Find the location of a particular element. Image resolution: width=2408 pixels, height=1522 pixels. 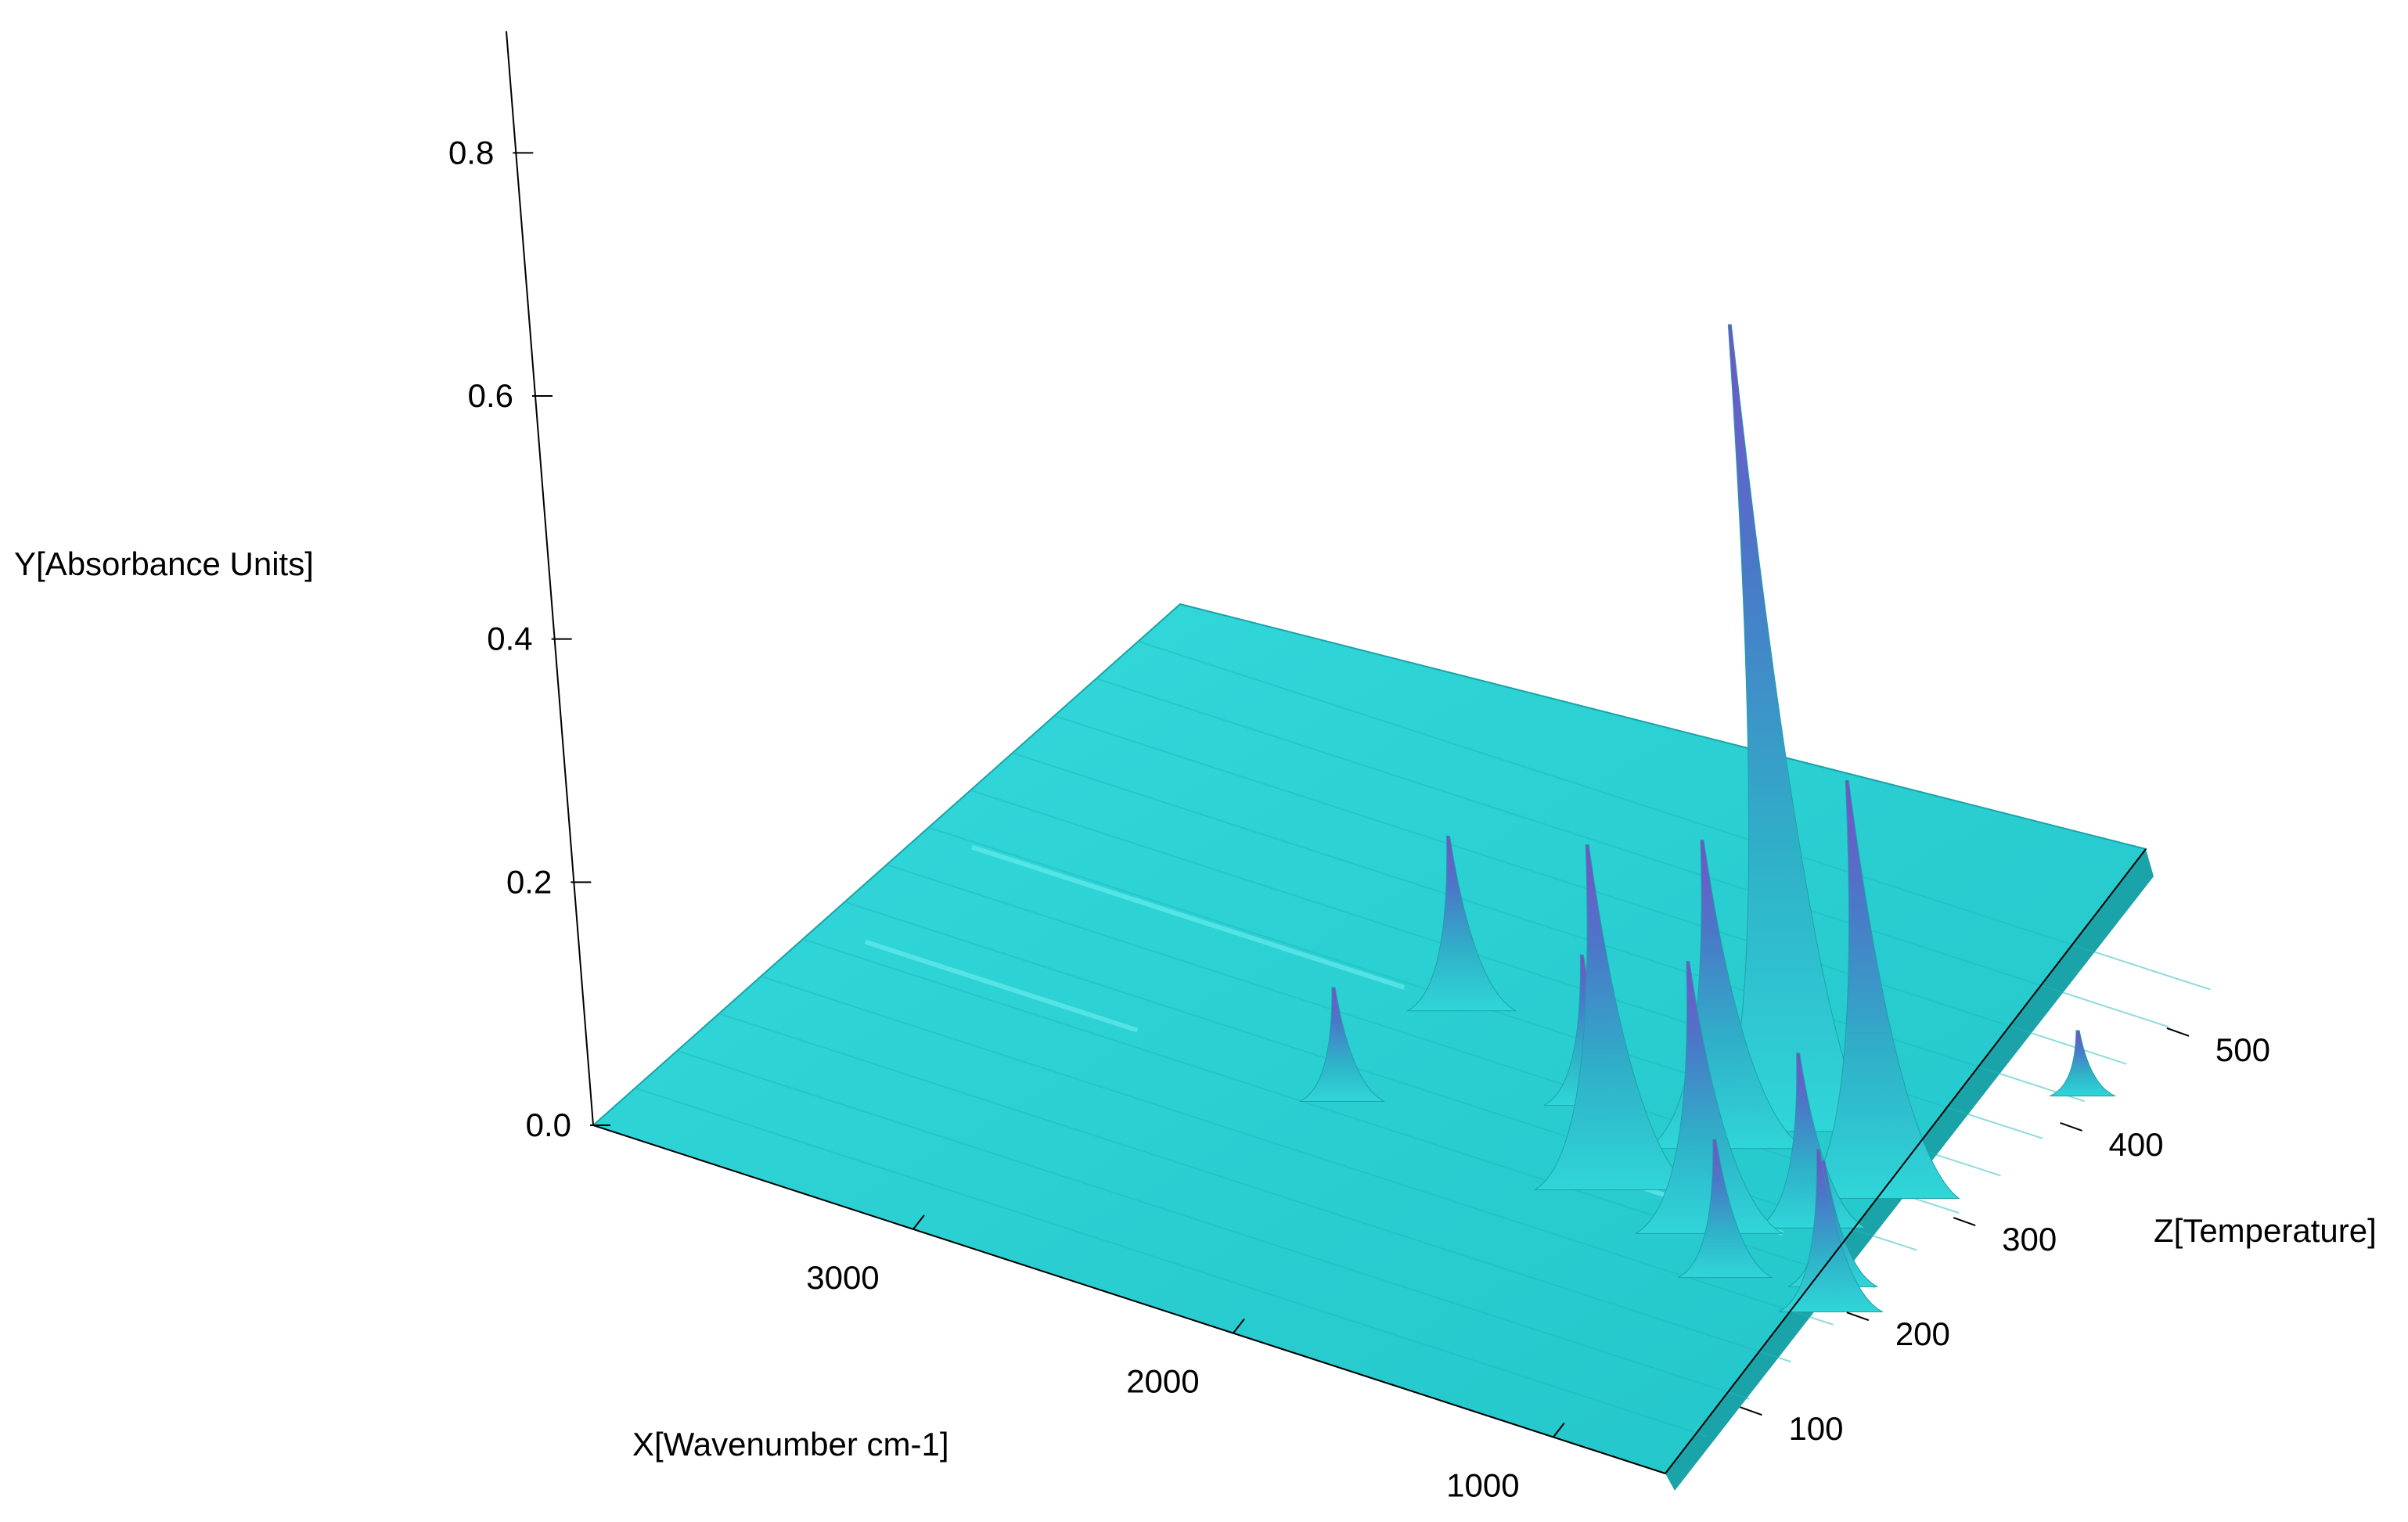

z-tick-label: 200 is located at coordinates (1922, 1333).